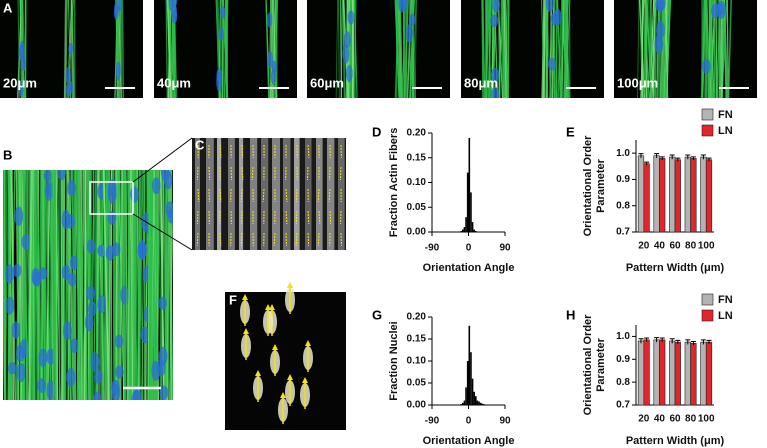 The image size is (767, 448). What do you see at coordinates (432, 421) in the screenshot?
I see `x-tick-label: -90` at bounding box center [432, 421].